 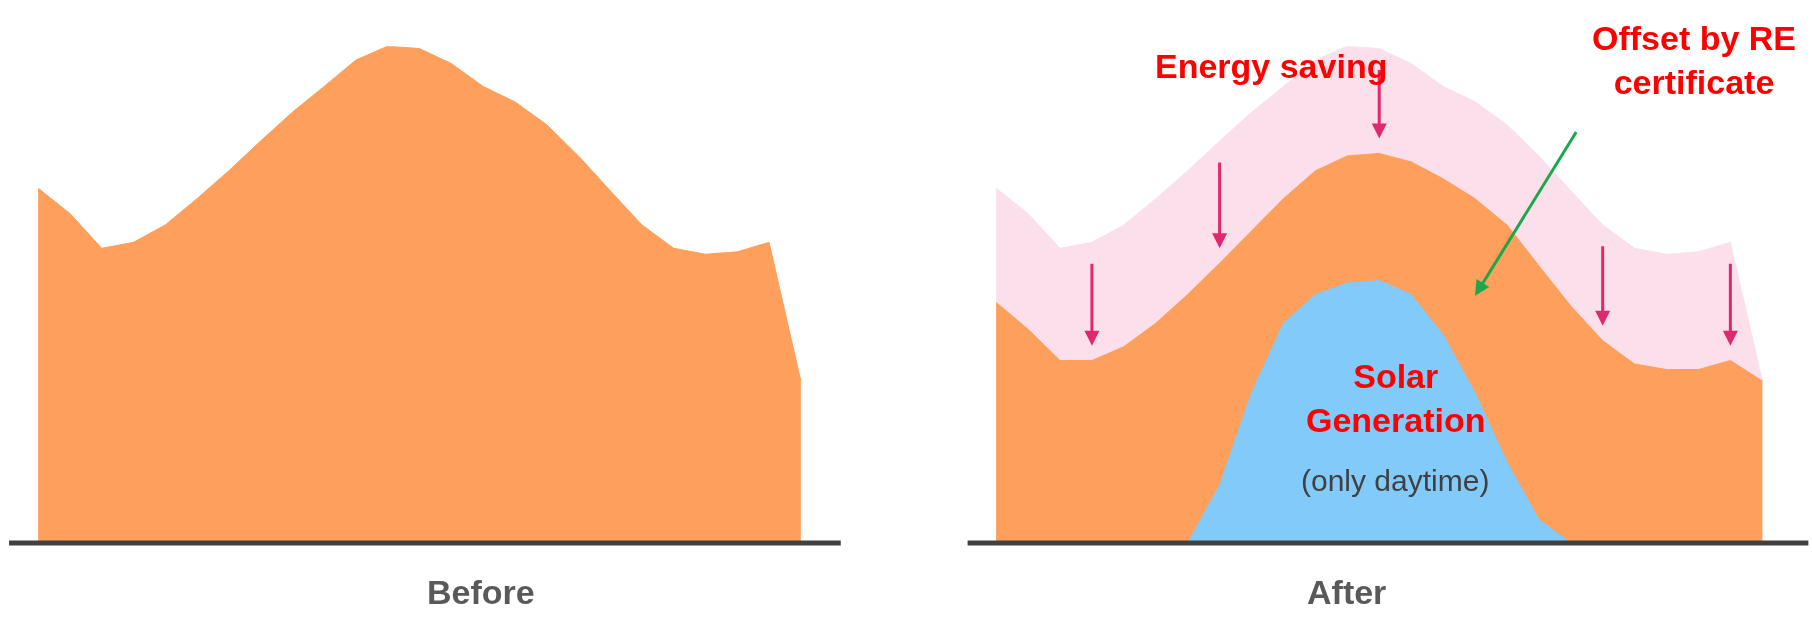 I want to click on annotation: Solar Generation, so click(x=1396, y=398).